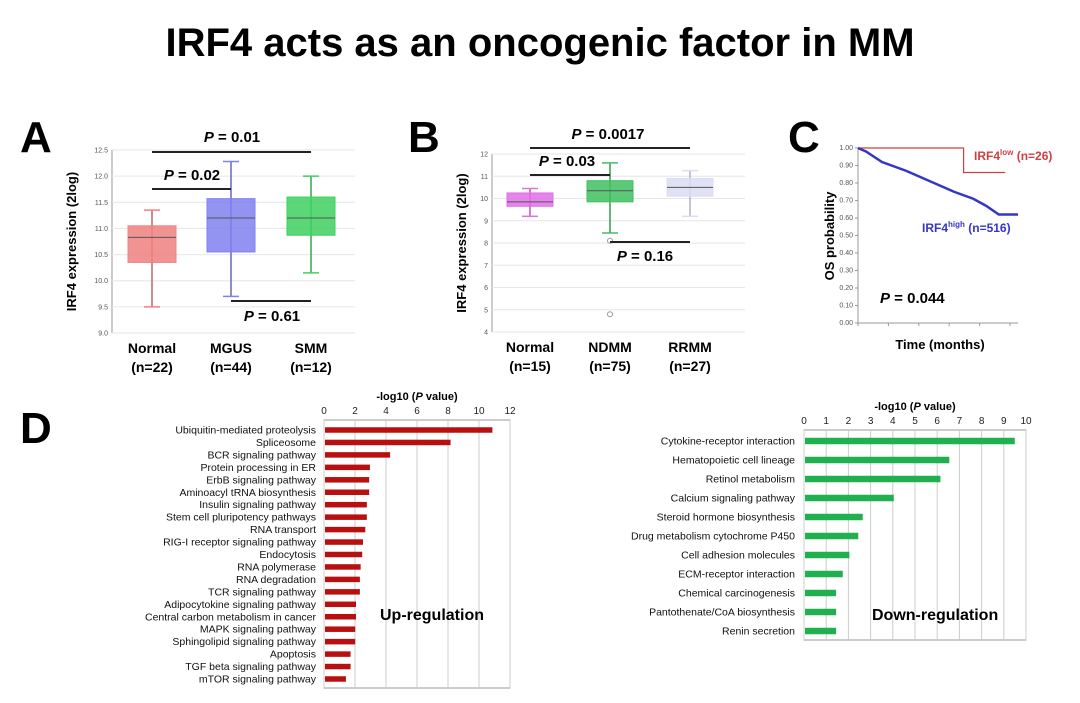 The width and height of the screenshot is (1080, 703). I want to click on y-tick-label: 10, so click(484, 199).